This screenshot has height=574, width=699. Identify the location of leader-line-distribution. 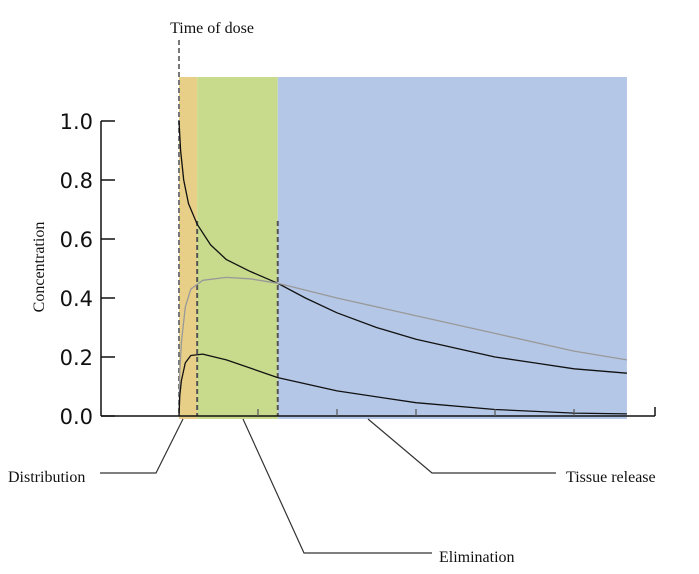
(142, 446).